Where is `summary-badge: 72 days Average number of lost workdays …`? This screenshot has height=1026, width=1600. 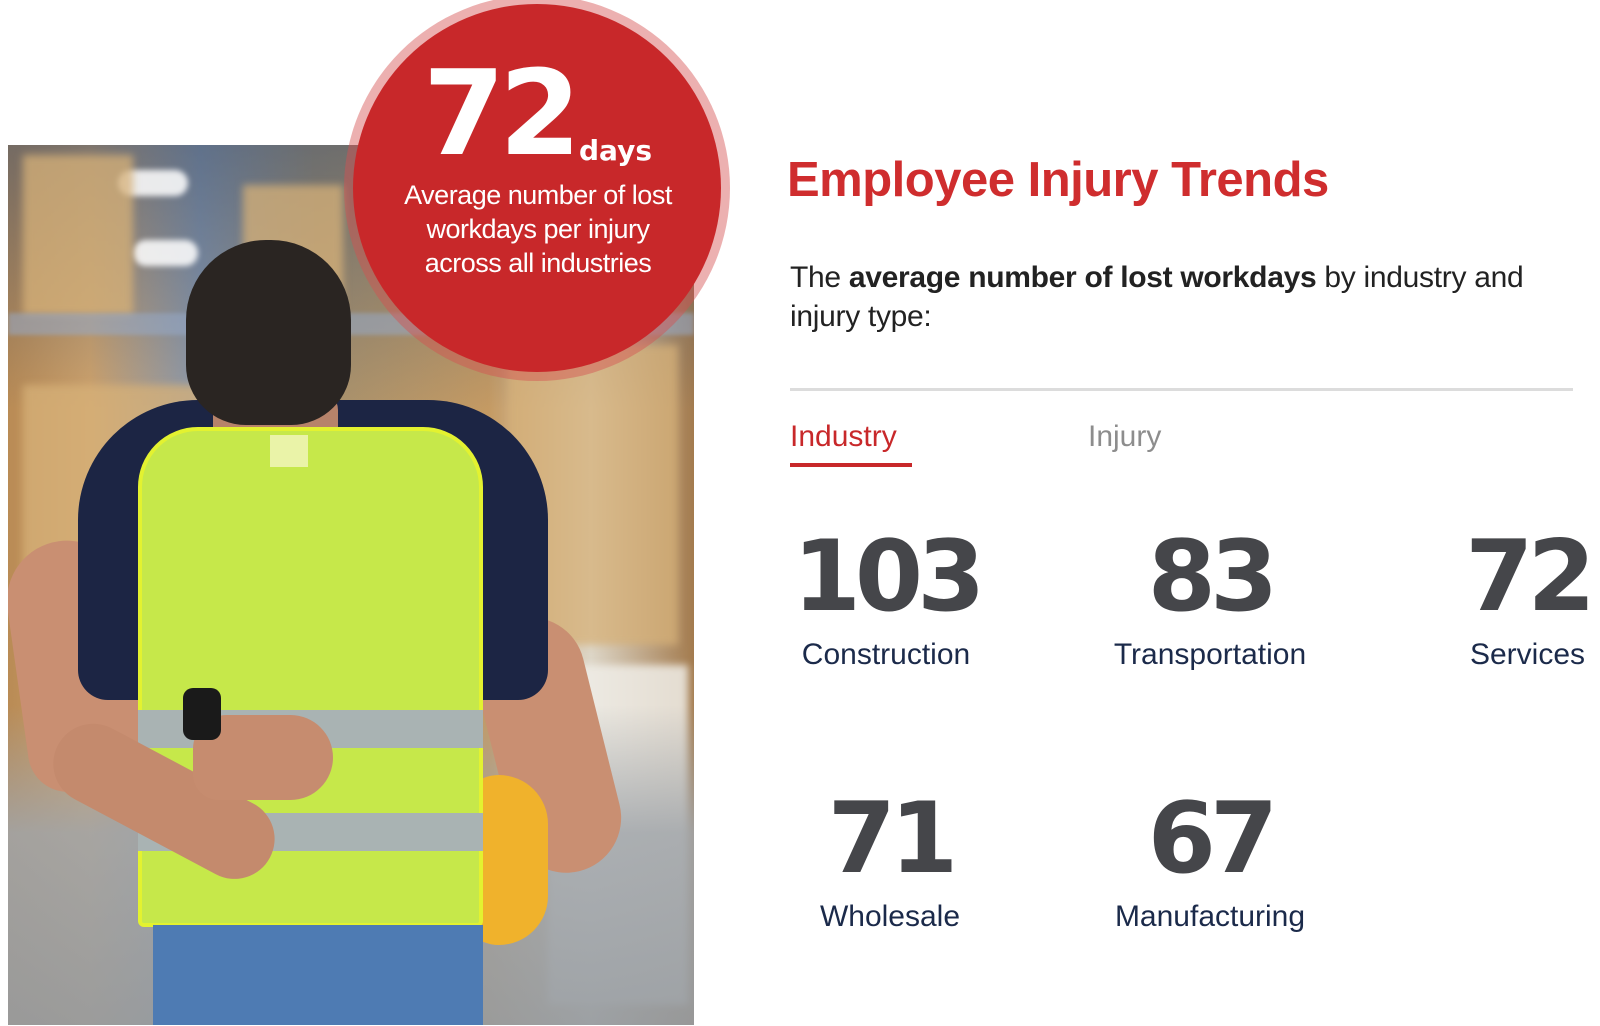 summary-badge: 72 days Average number of lost workdays … is located at coordinates (537, 188).